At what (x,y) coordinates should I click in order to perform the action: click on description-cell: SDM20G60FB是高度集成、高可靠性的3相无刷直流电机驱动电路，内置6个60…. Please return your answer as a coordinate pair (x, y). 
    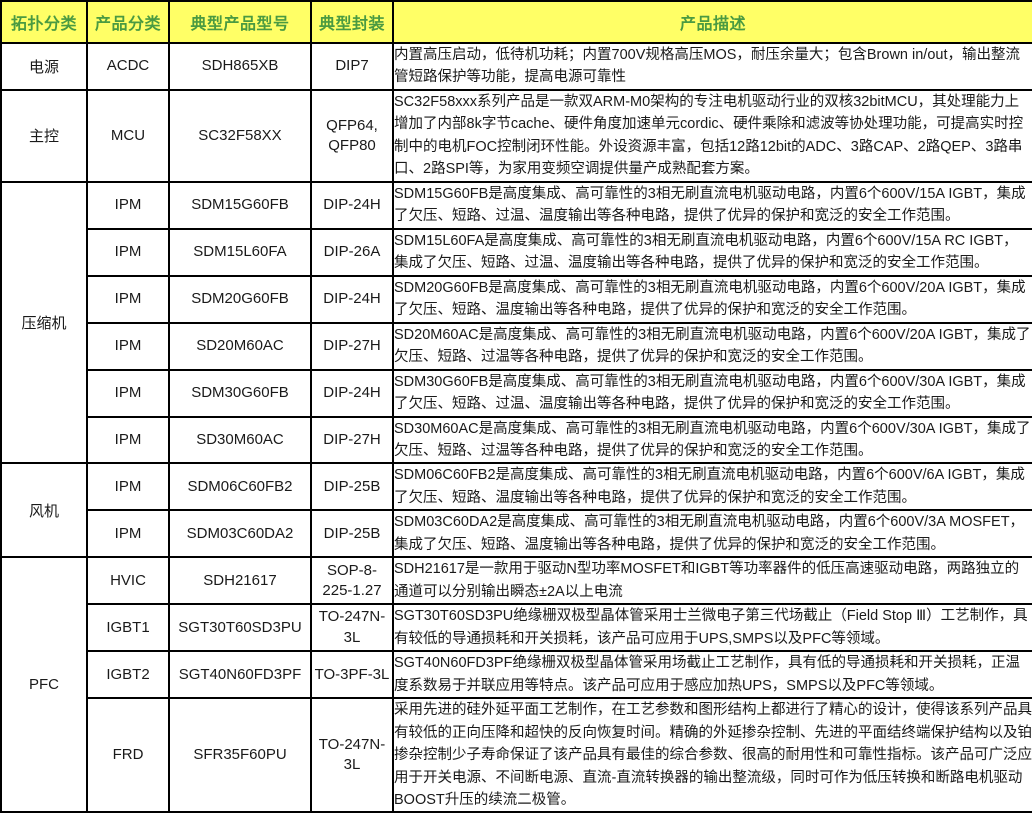
    Looking at the image, I should click on (712, 299).